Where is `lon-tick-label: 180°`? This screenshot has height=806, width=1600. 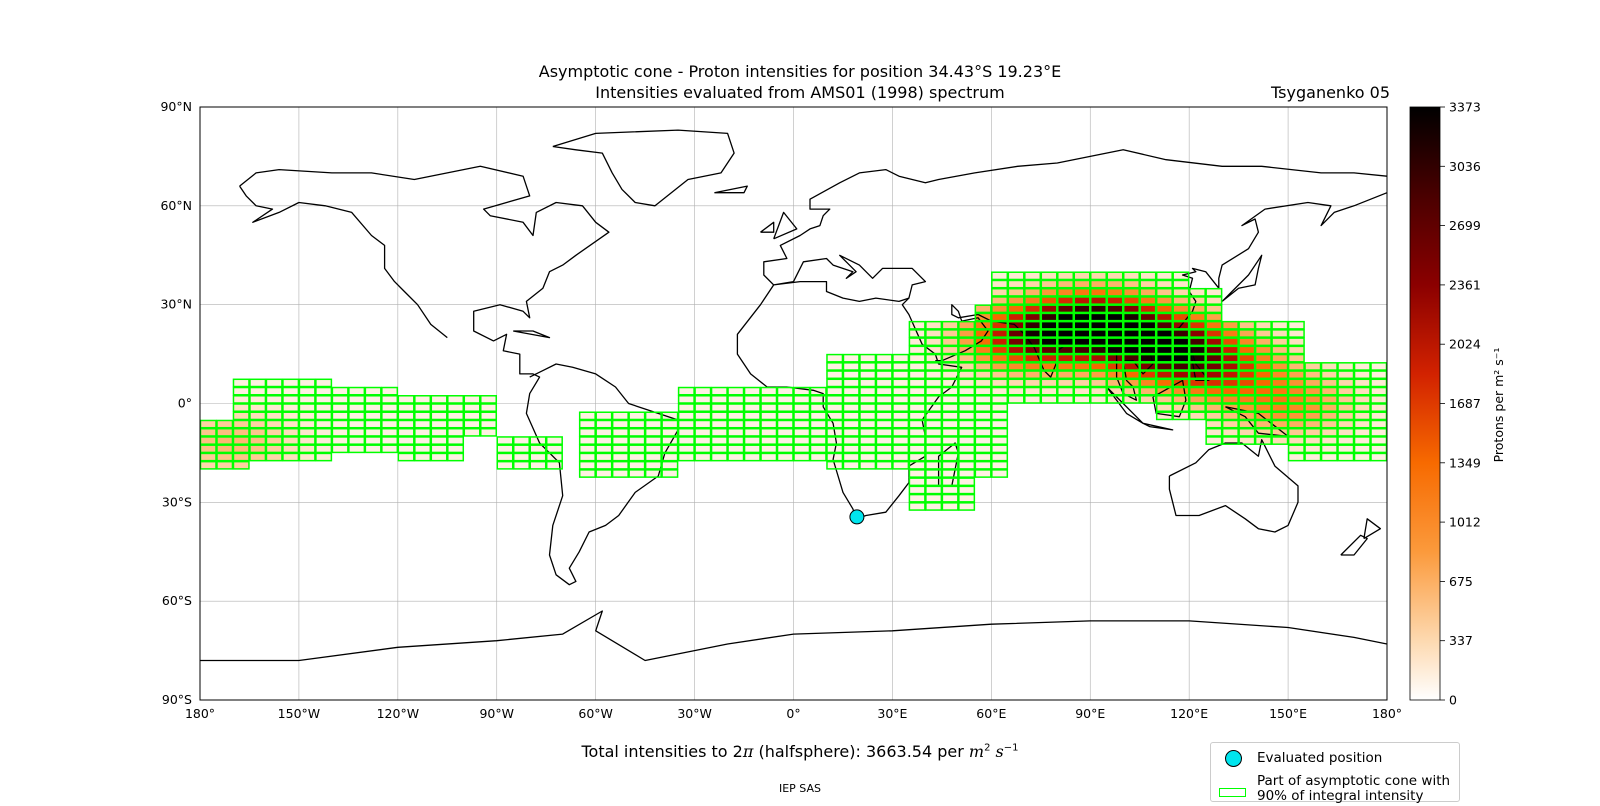 lon-tick-label: 180° is located at coordinates (1387, 713).